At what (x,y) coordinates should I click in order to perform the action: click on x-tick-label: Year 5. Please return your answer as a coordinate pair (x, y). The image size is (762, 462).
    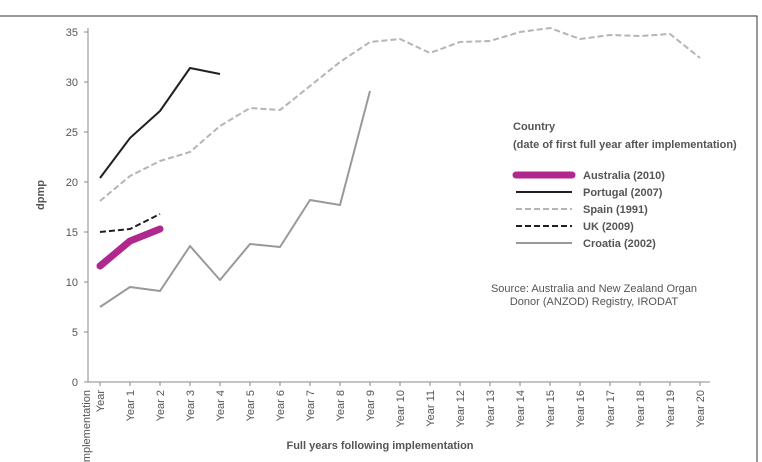
    Looking at the image, I should click on (251, 405).